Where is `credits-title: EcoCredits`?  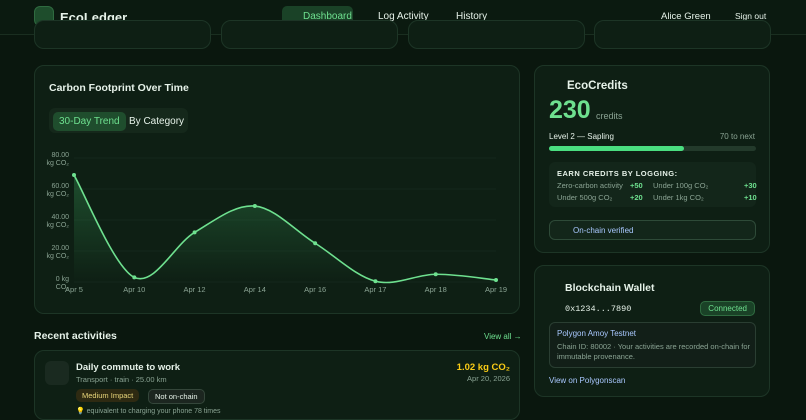
credits-title: EcoCredits is located at coordinates (597, 86).